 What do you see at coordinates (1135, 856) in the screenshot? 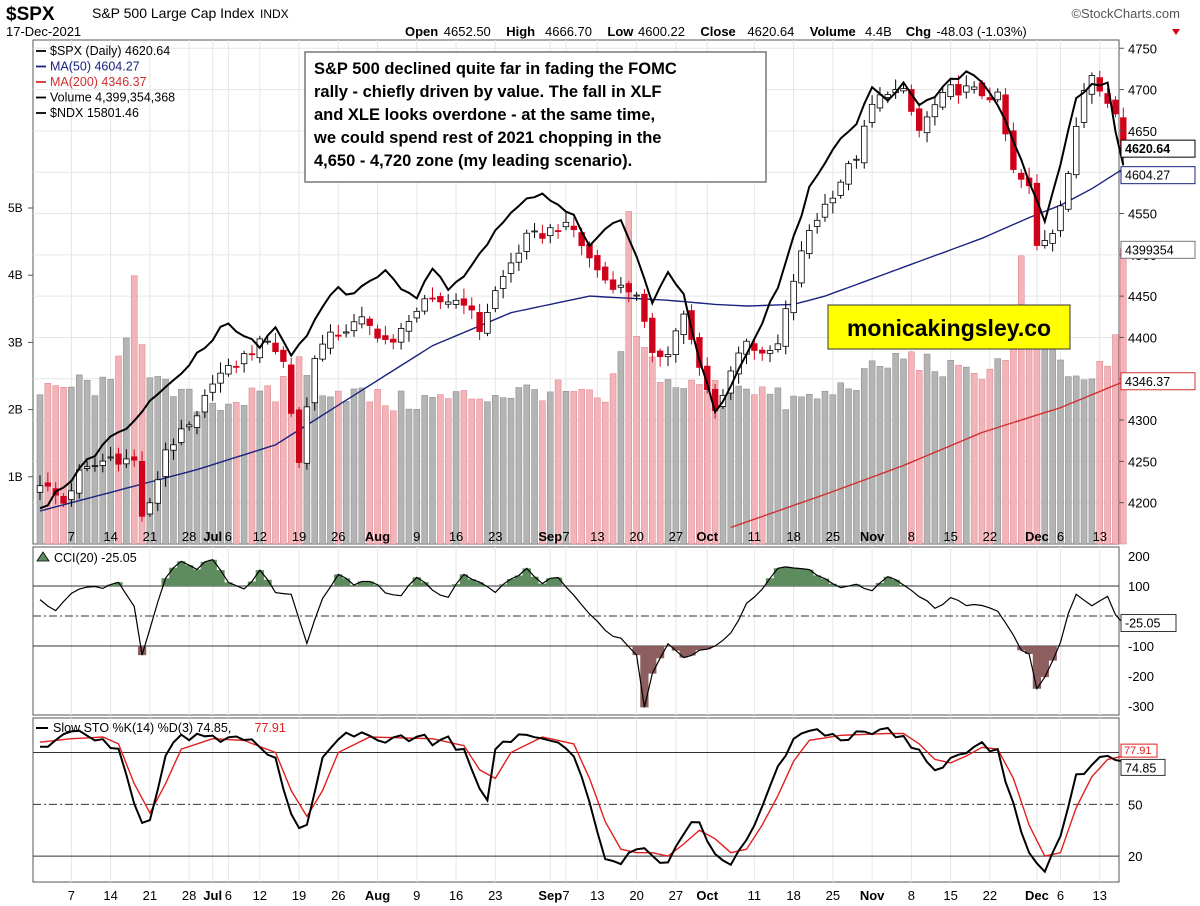
I see `sto-tick-label: 20` at bounding box center [1135, 856].